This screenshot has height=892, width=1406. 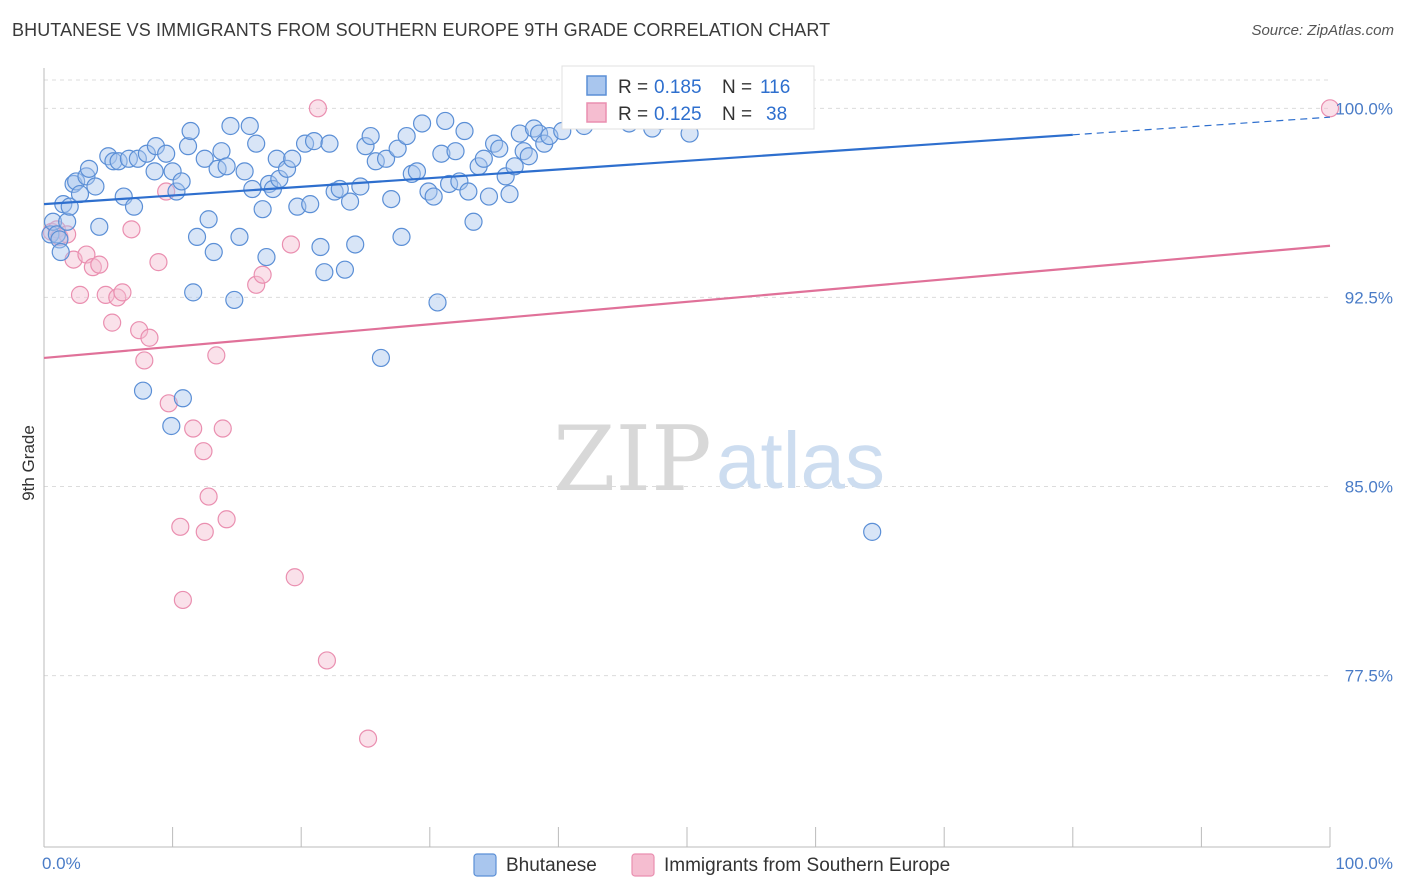 What do you see at coordinates (737, 114) in the screenshot?
I see `legend-n-label-pink: N =` at bounding box center [737, 114].